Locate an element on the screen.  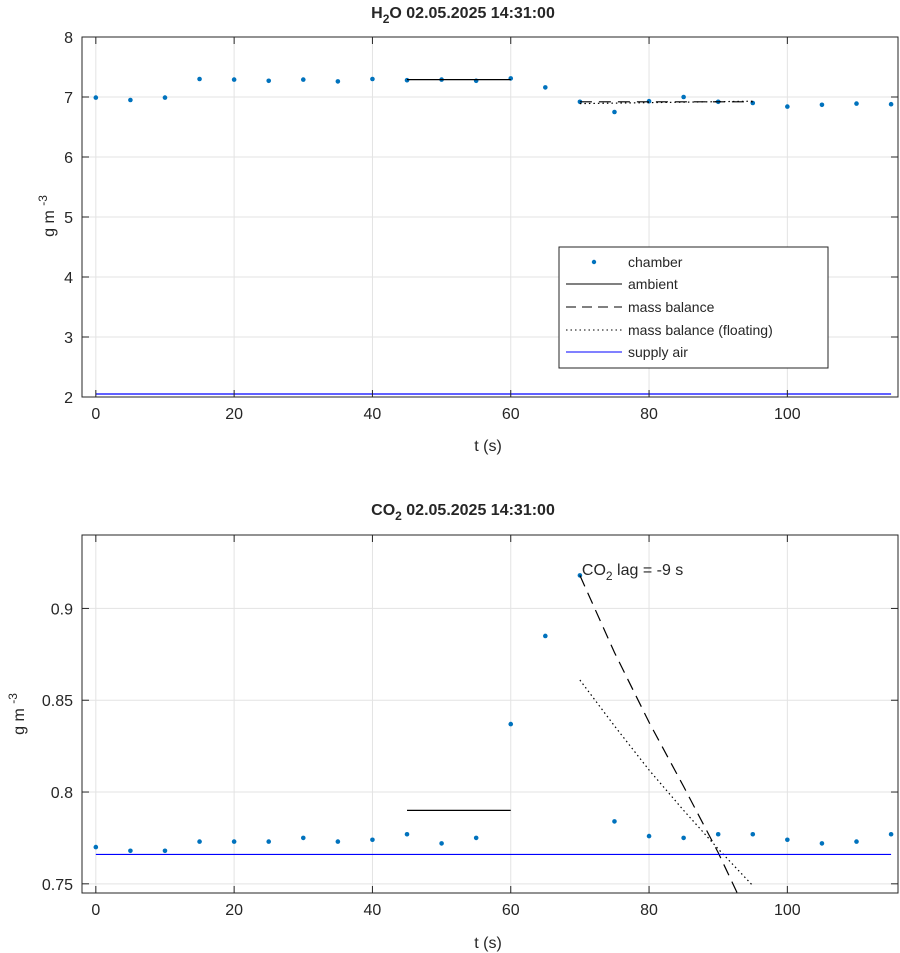
title-main: CO is located at coordinates (383, 510).